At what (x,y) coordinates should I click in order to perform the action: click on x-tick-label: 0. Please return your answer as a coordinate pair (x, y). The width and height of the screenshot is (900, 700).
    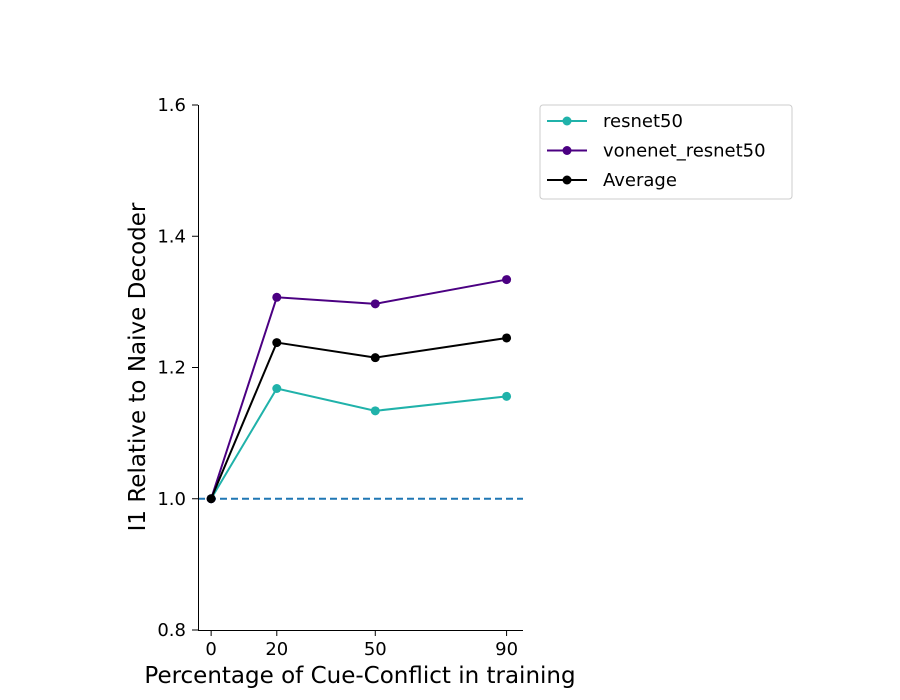
    Looking at the image, I should click on (210, 649).